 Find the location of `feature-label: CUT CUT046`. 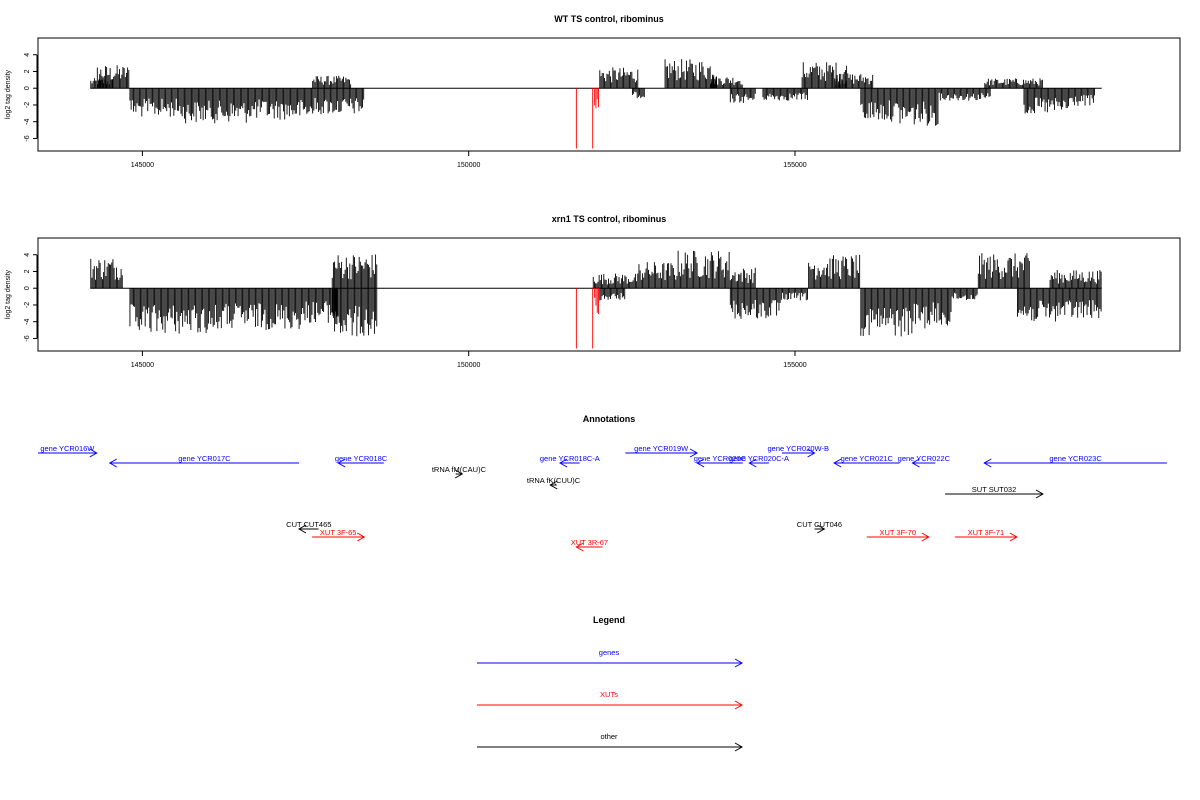

feature-label: CUT CUT046 is located at coordinates (819, 524).